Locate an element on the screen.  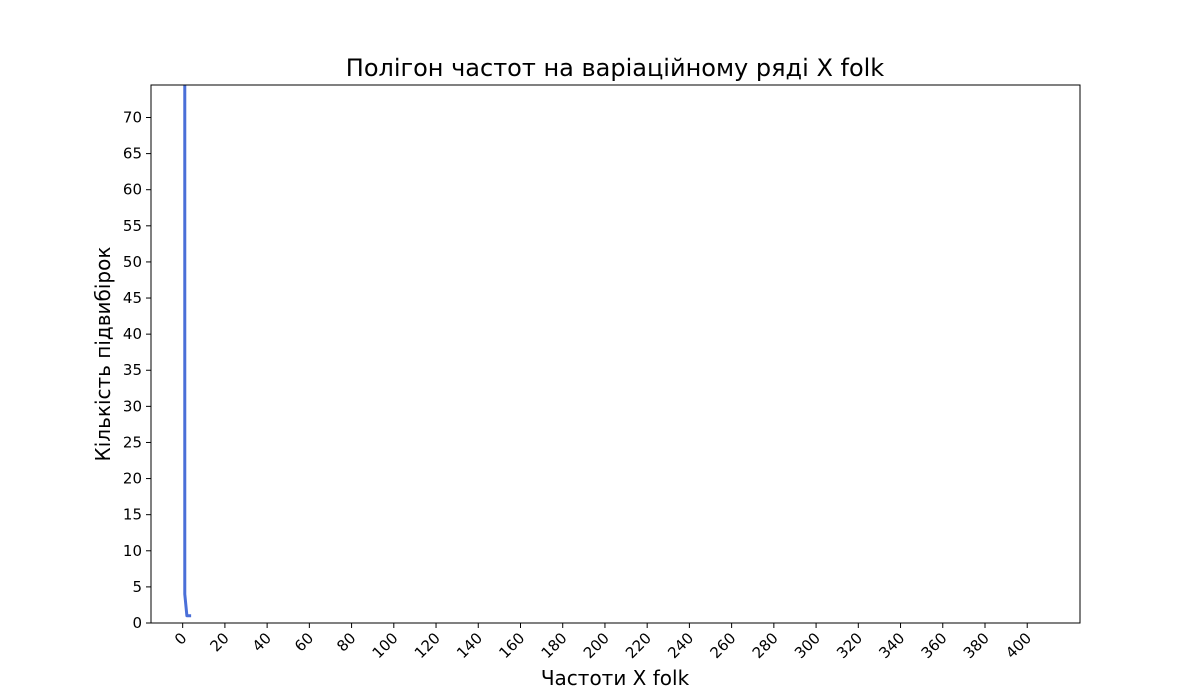
x-tick-label: 40 is located at coordinates (262, 642).